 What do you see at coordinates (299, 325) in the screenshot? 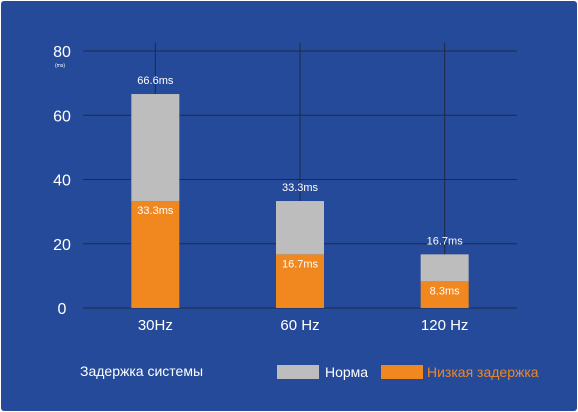
I see `x-category-label: 60 Hz` at bounding box center [299, 325].